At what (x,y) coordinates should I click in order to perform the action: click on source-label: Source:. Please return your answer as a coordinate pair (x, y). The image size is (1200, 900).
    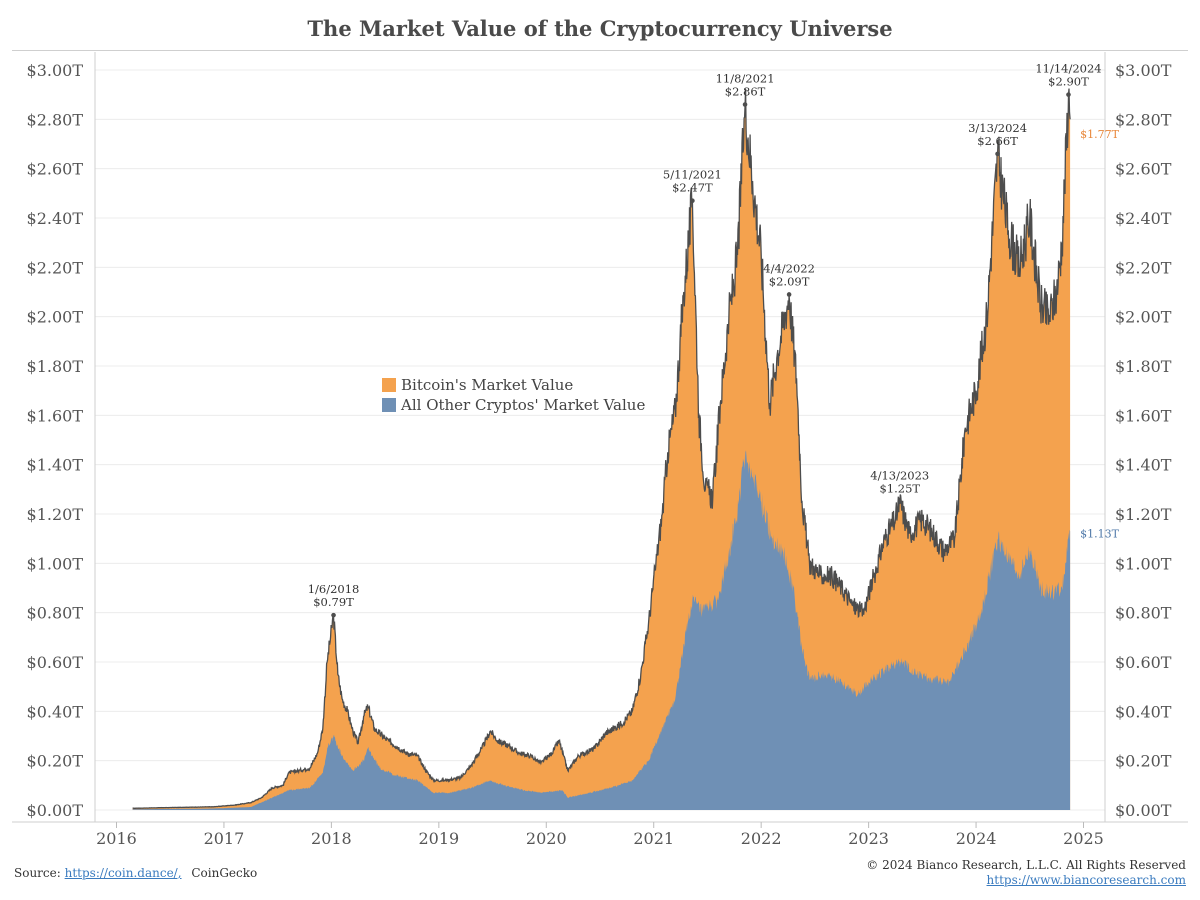
    Looking at the image, I should click on (37, 873).